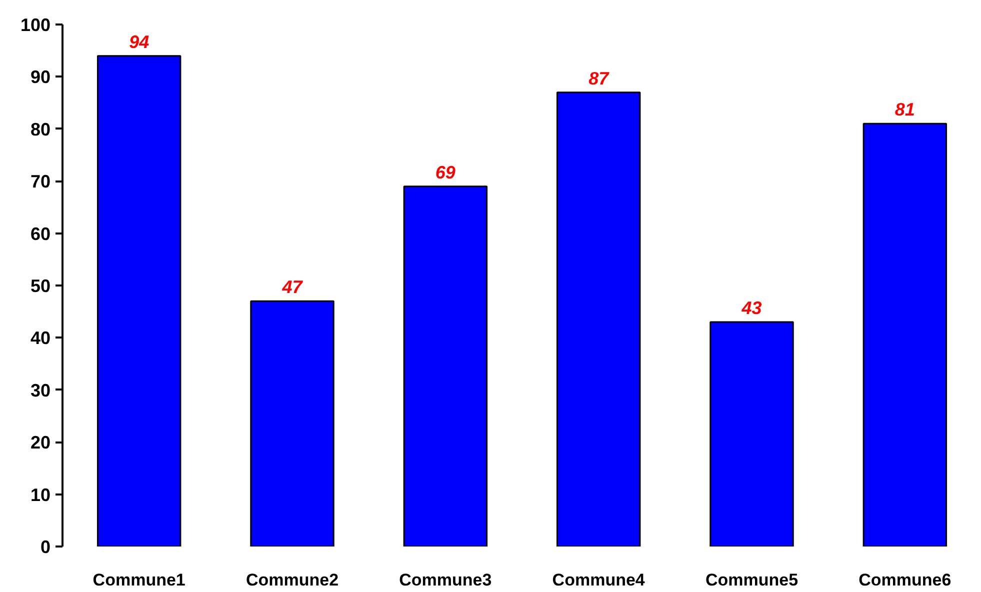  What do you see at coordinates (35, 25) in the screenshot?
I see `y-tick-label: 100` at bounding box center [35, 25].